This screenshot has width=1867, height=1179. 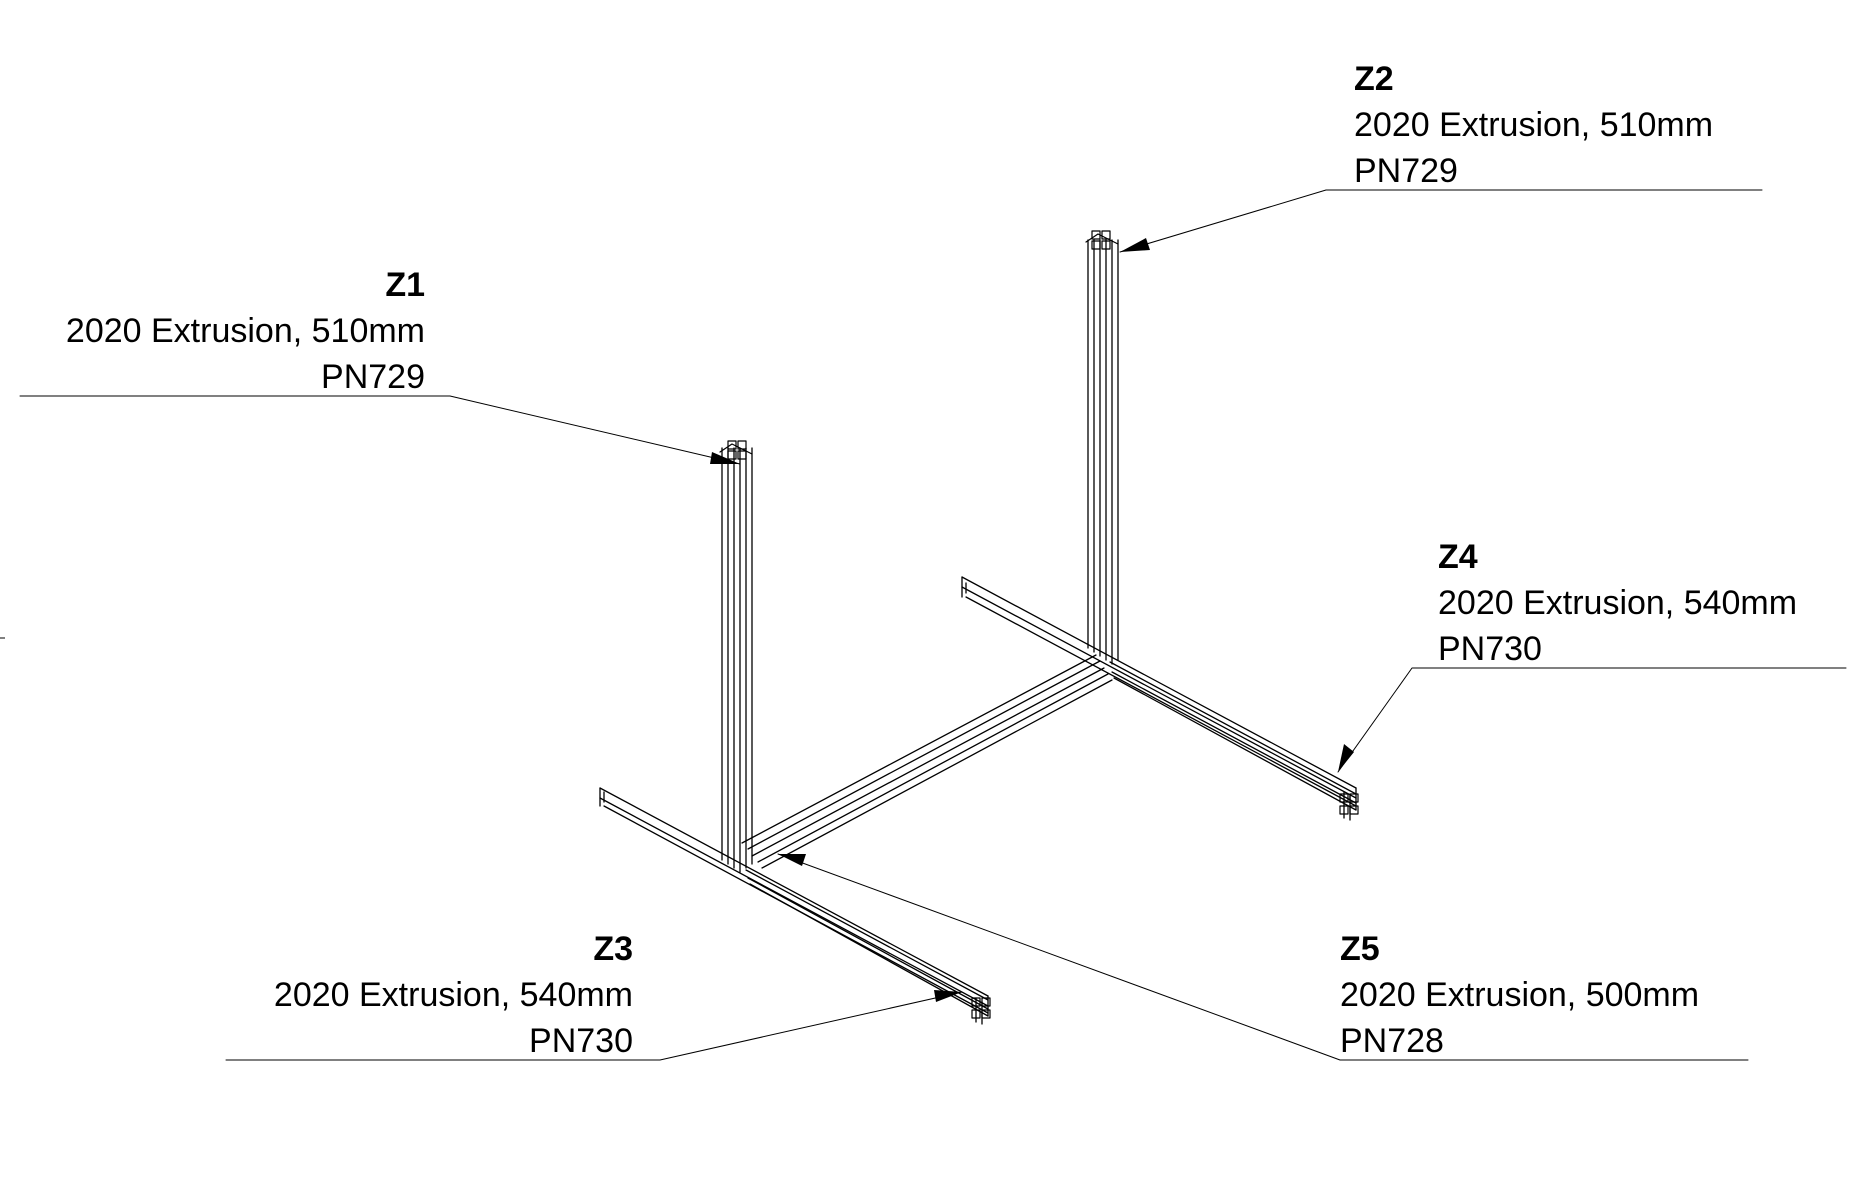 What do you see at coordinates (1103, 452) in the screenshot?
I see `extrusion-z2` at bounding box center [1103, 452].